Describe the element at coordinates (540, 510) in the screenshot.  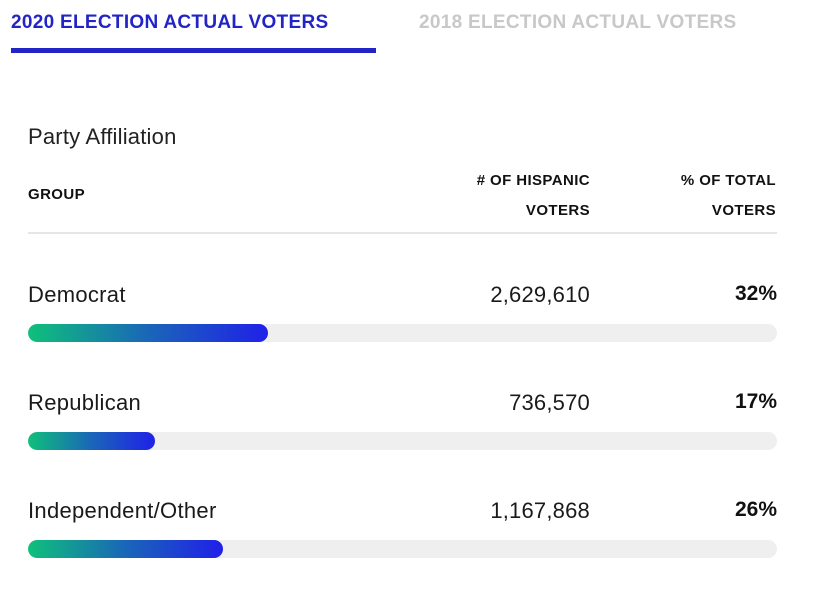
I see `row-voter-count: 1,167,868` at that location.